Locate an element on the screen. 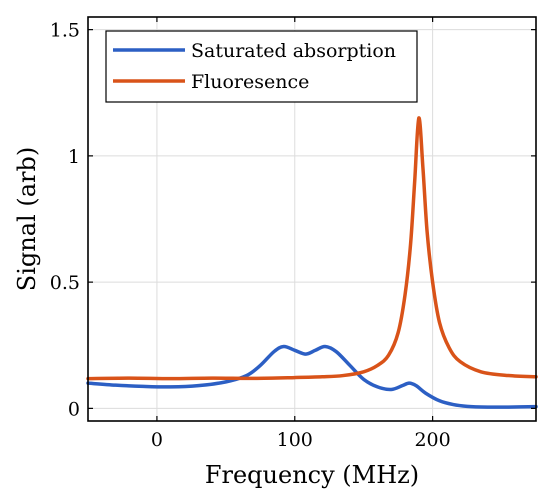 The width and height of the screenshot is (550, 501). x-tick-label: 100 is located at coordinates (295, 440).